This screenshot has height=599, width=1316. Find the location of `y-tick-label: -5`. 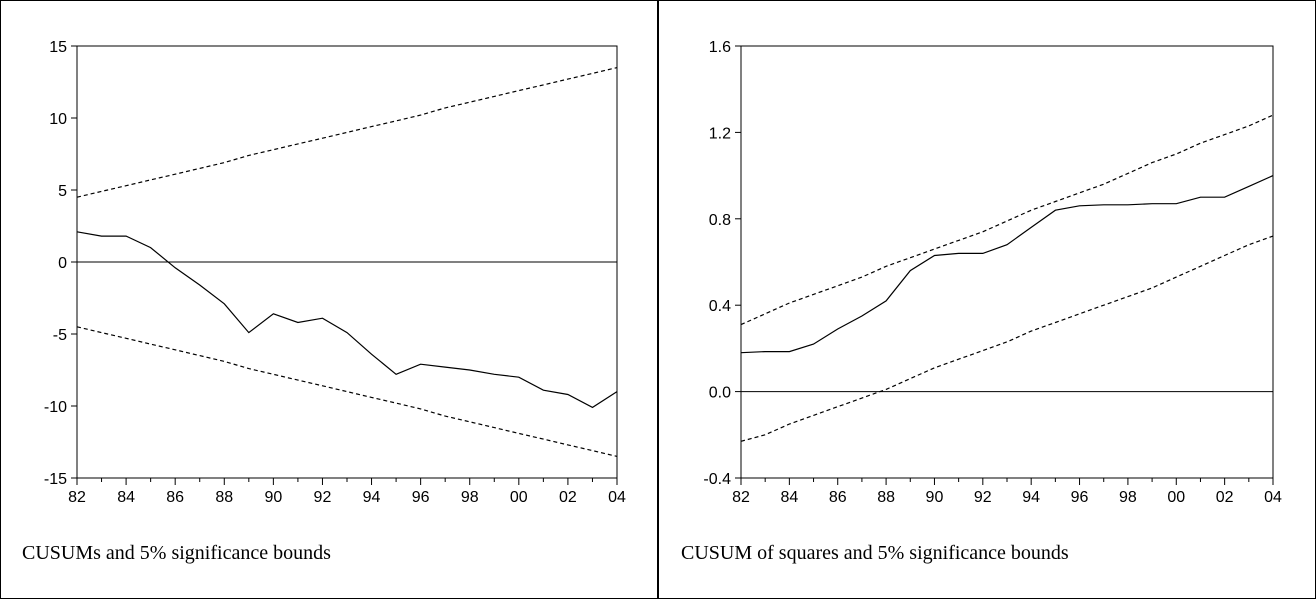

y-tick-label: -5 is located at coordinates (60, 335).